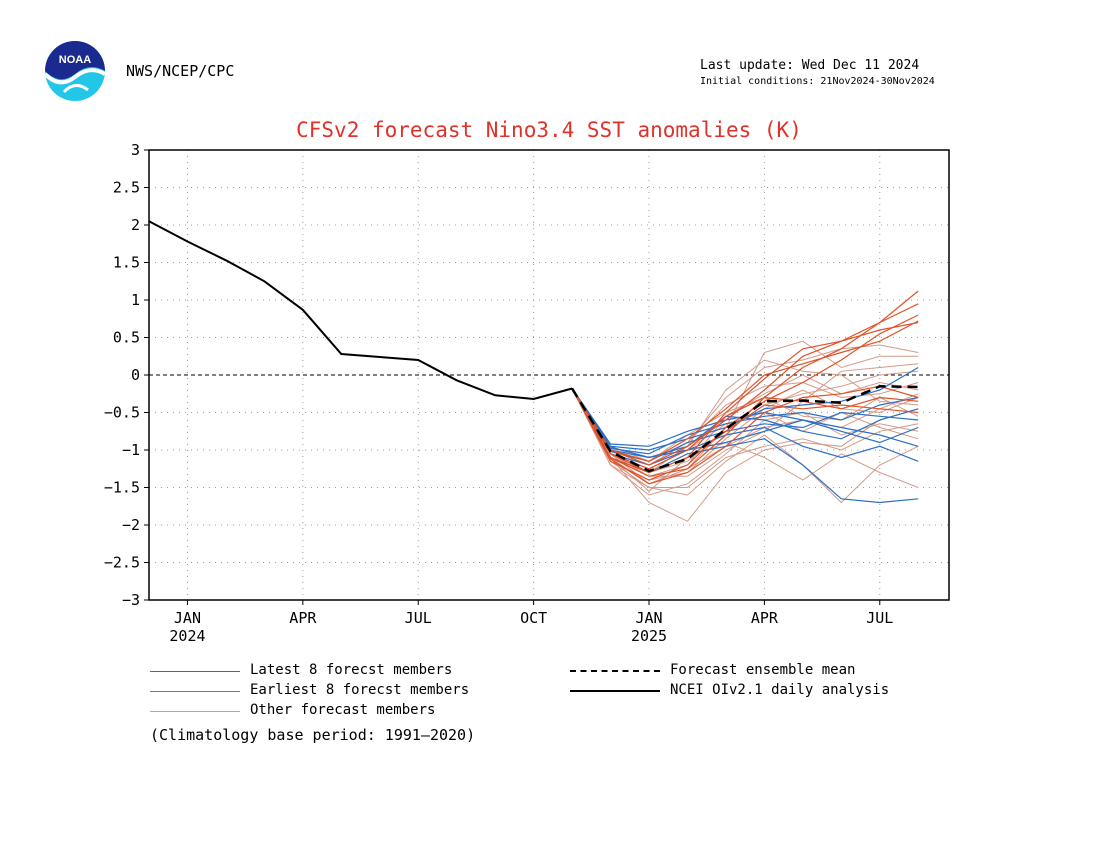 This screenshot has width=1100, height=850. Describe the element at coordinates (187, 636) in the screenshot. I see `x-year-label: 2024` at that location.